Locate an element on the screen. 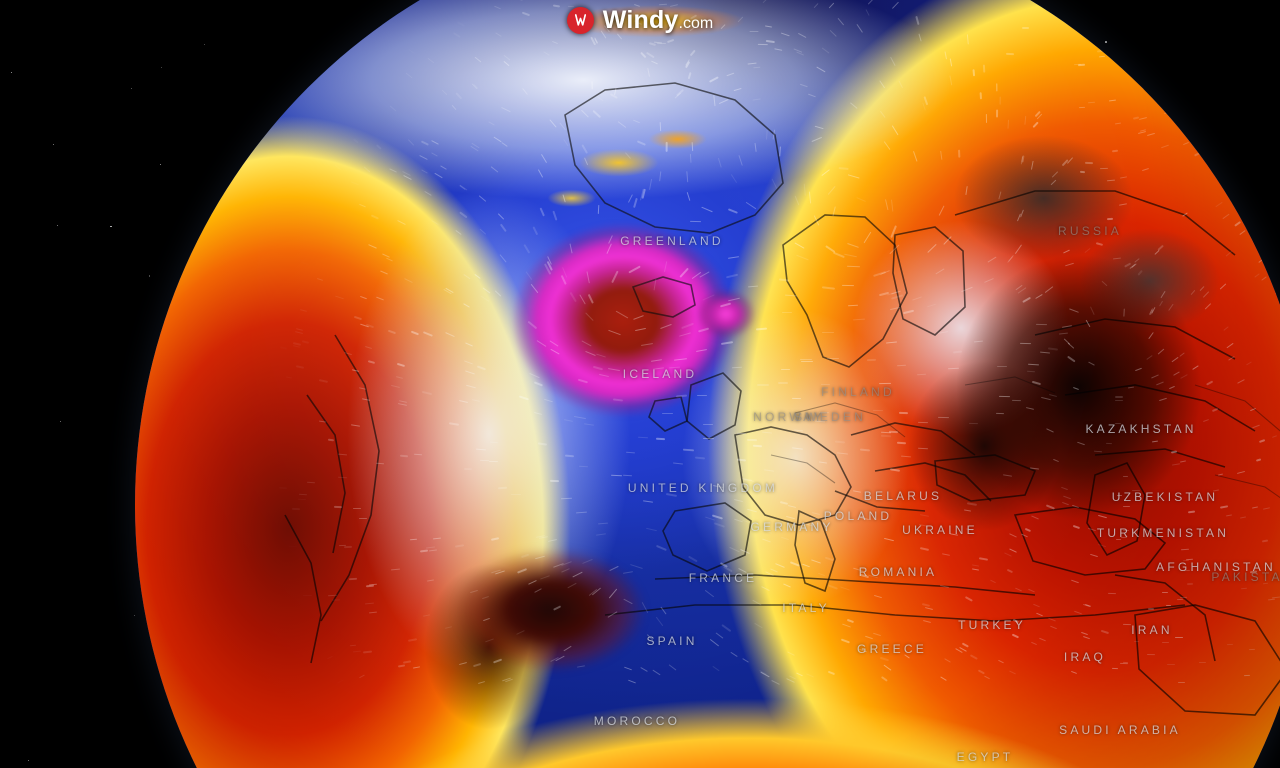 The width and height of the screenshot is (1280, 768). windy-wordmark: Windy.com is located at coordinates (658, 19).